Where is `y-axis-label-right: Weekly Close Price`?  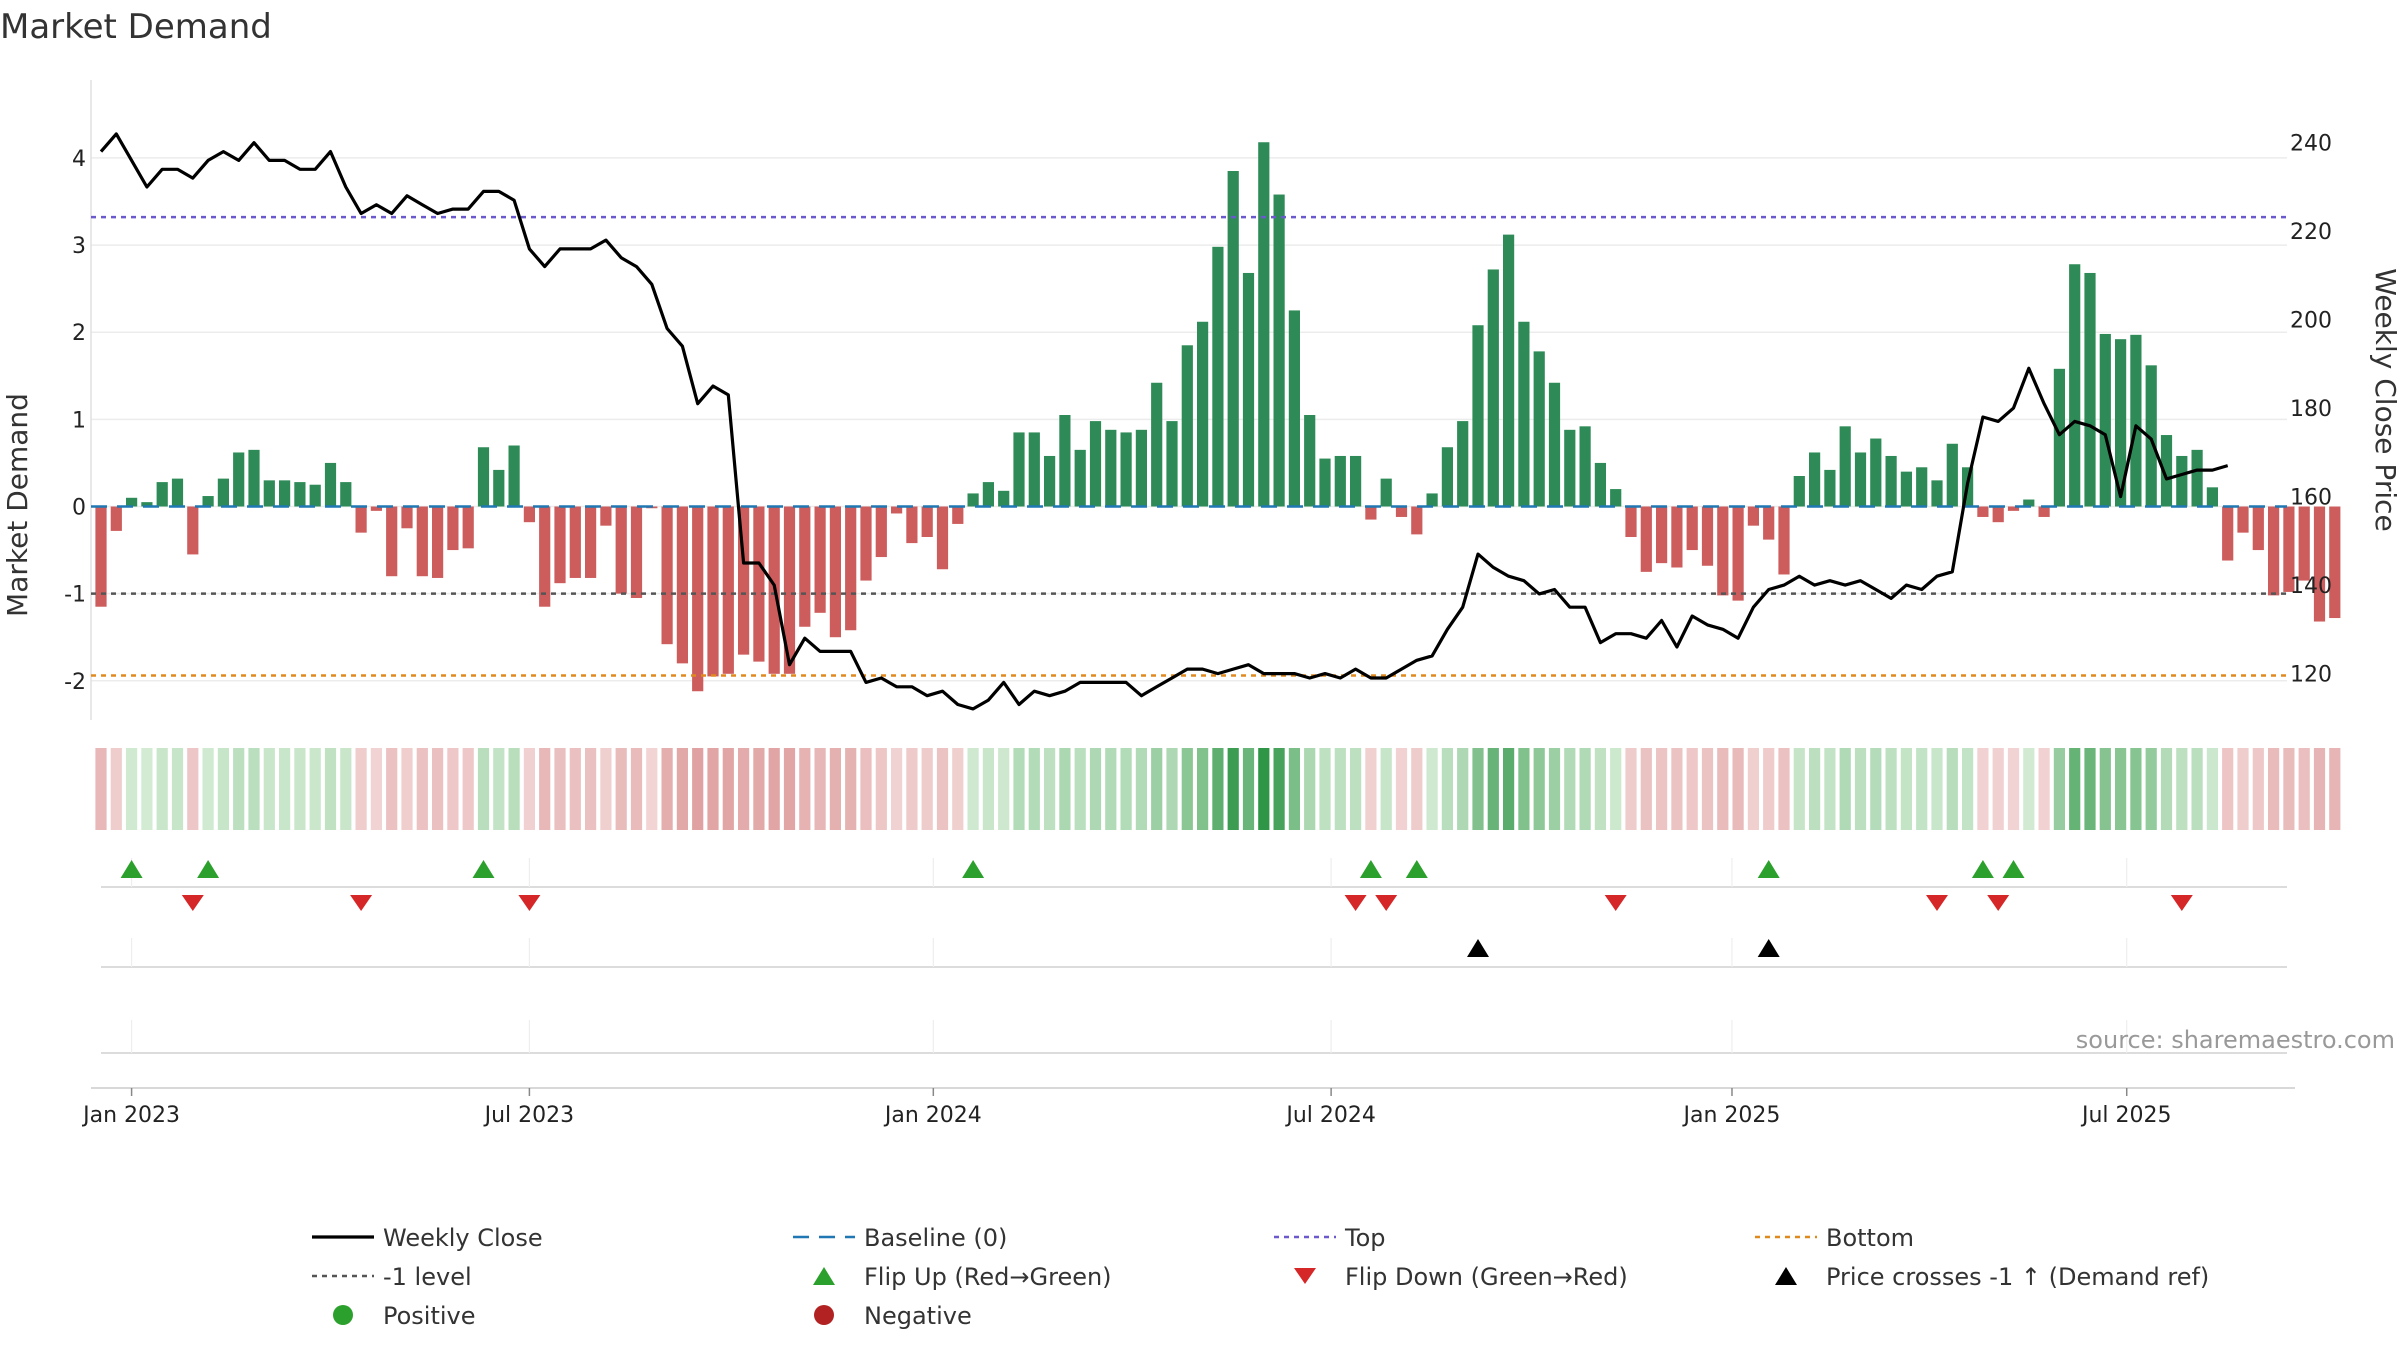
y-axis-label-right: Weekly Close Price is located at coordinates (2384, 399).